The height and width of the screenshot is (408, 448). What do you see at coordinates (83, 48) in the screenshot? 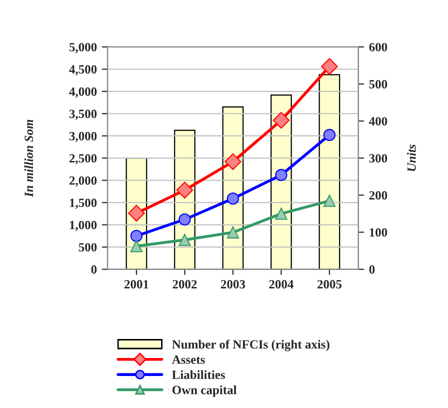
I see `y-tick-label: 5,000` at bounding box center [83, 48].